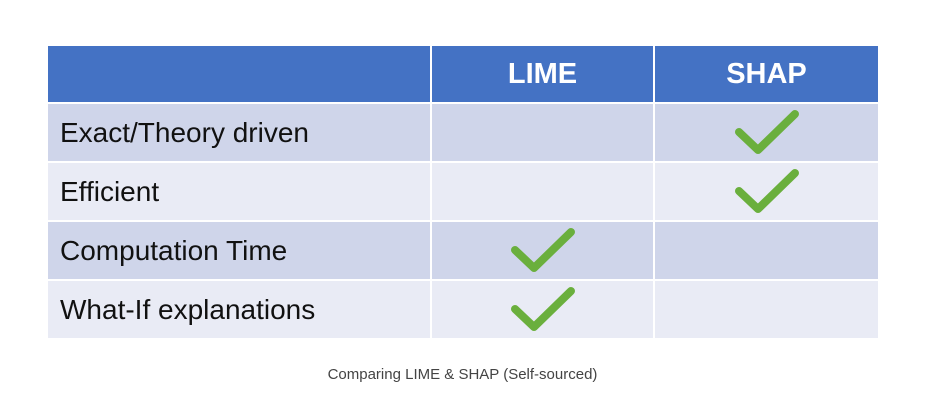  Describe the element at coordinates (239, 191) in the screenshot. I see `feature-cell: Efficient` at that location.